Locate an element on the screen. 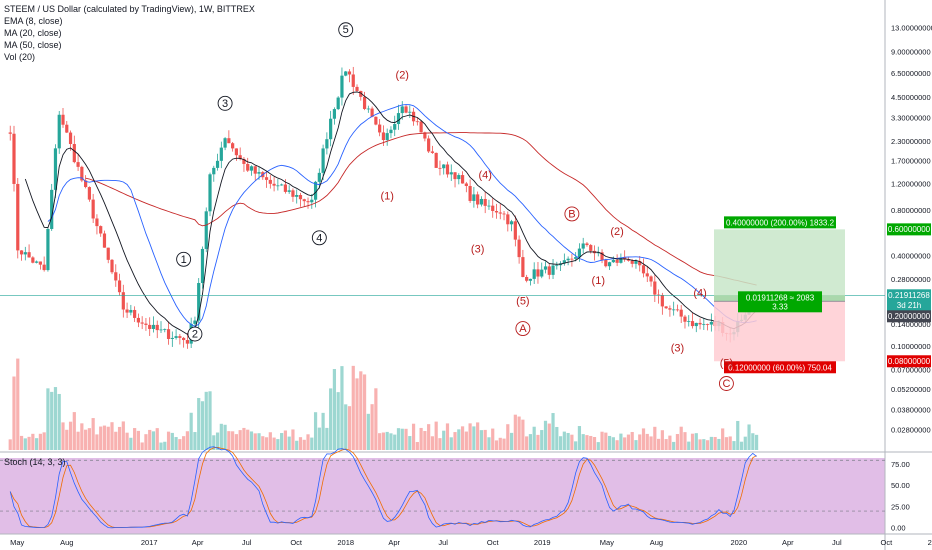 This screenshot has width=932, height=550. x-tick-label: 2017 is located at coordinates (149, 542).